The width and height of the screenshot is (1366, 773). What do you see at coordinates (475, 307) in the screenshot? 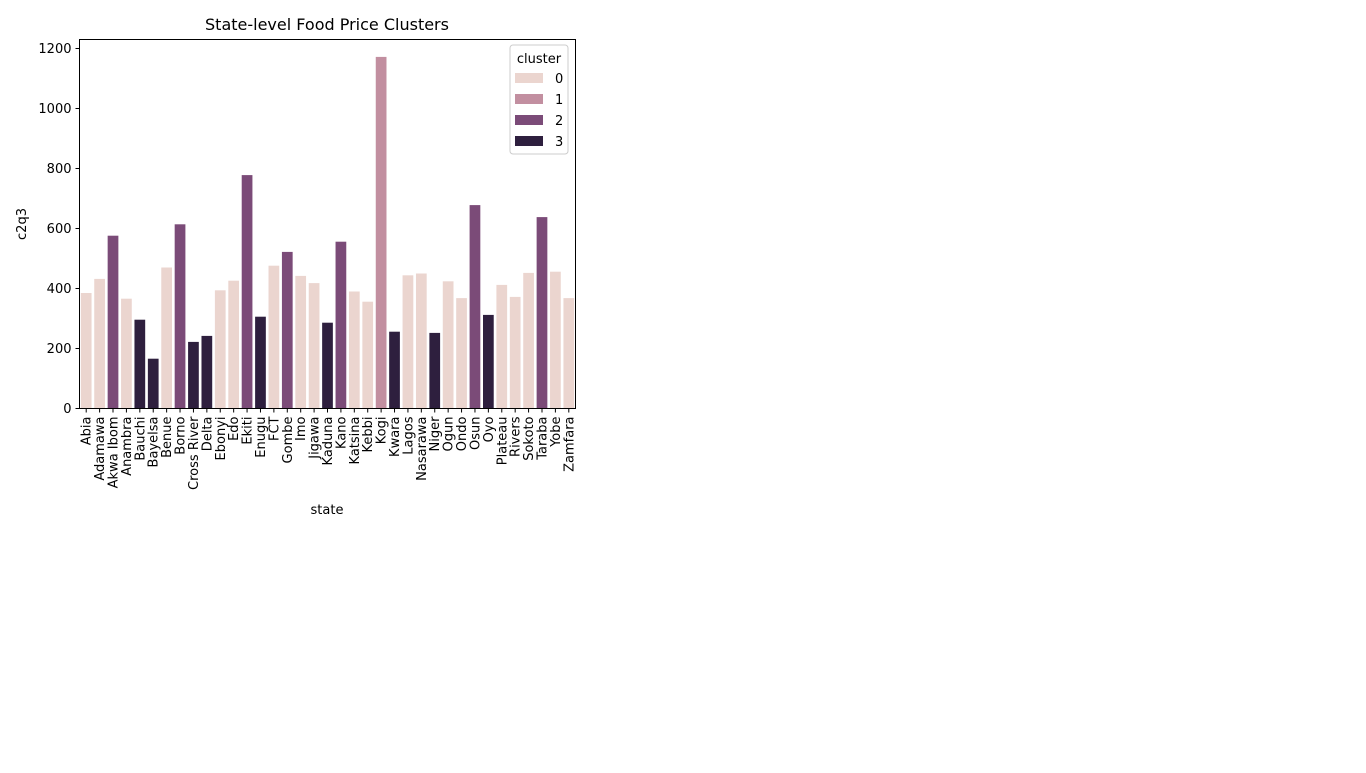
I see `bar-osun` at bounding box center [475, 307].